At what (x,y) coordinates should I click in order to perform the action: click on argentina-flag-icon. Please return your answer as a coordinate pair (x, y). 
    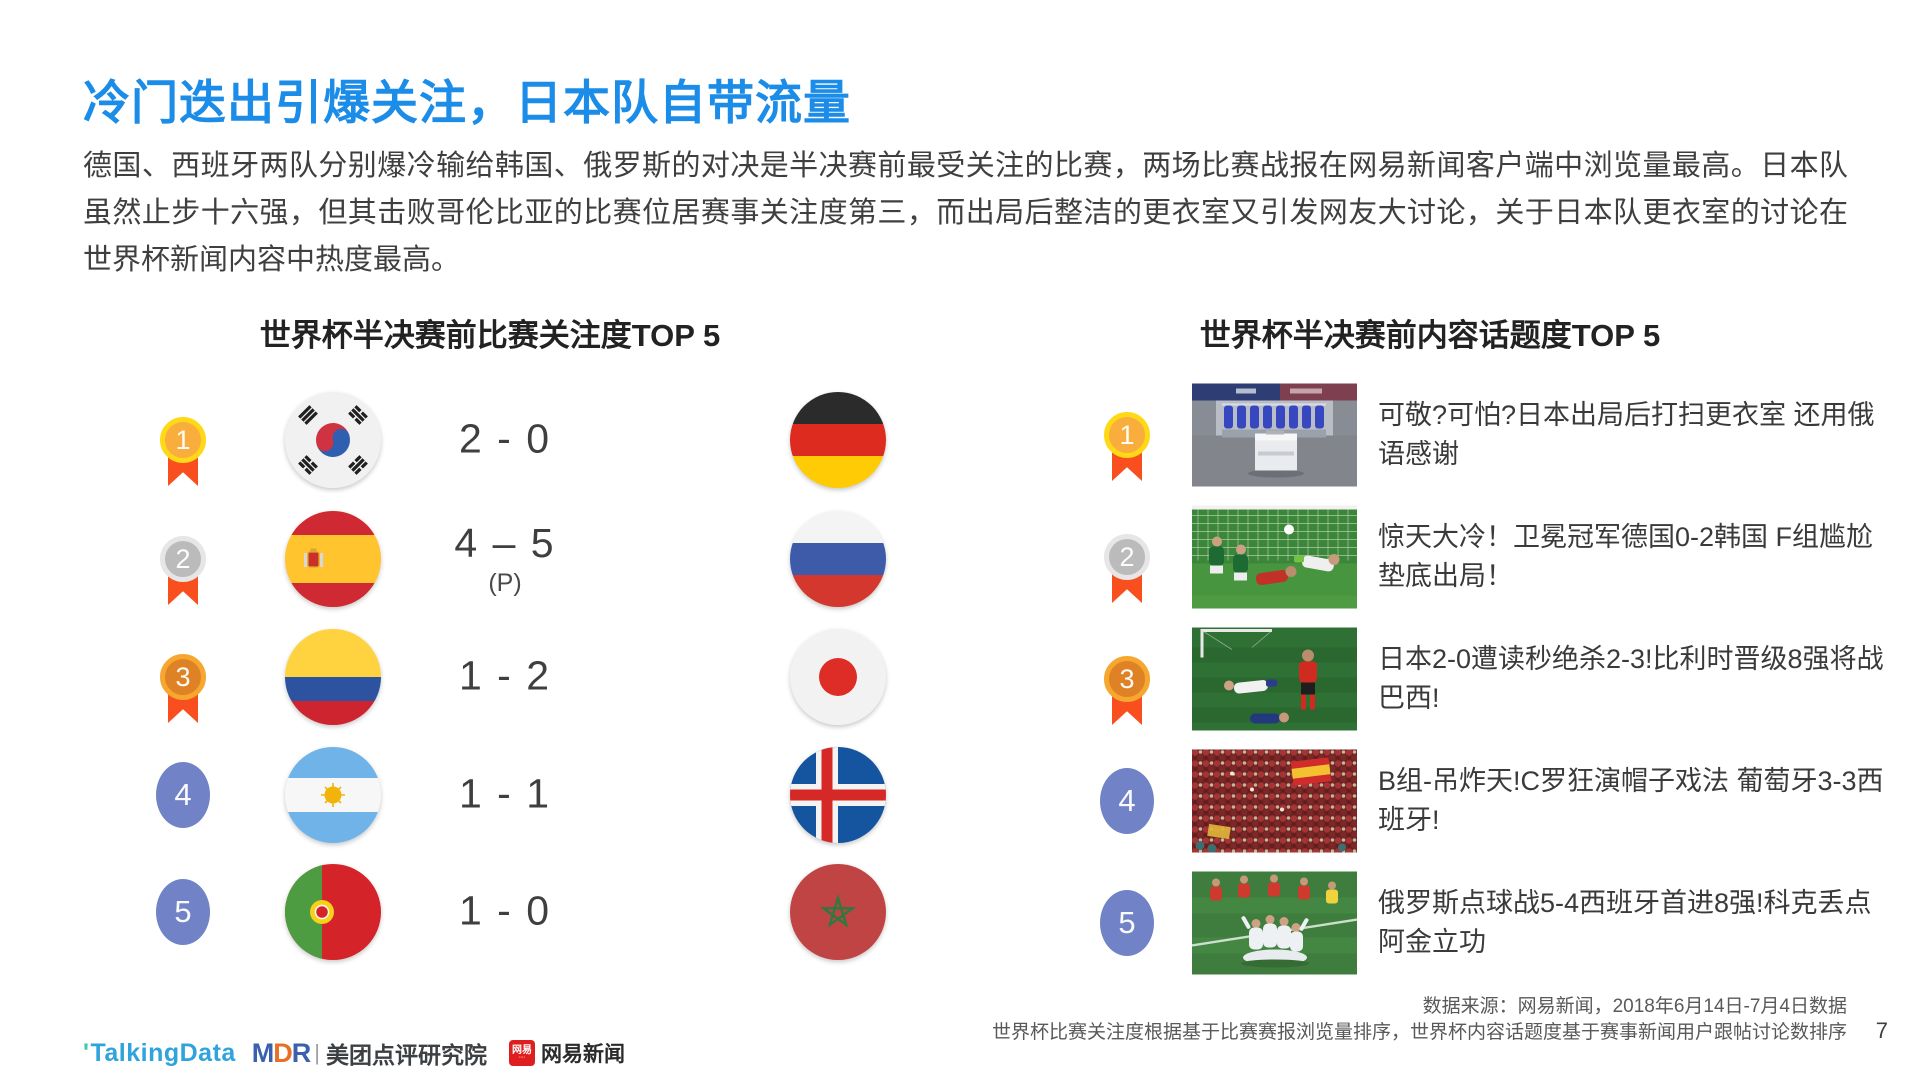
    Looking at the image, I should click on (333, 795).